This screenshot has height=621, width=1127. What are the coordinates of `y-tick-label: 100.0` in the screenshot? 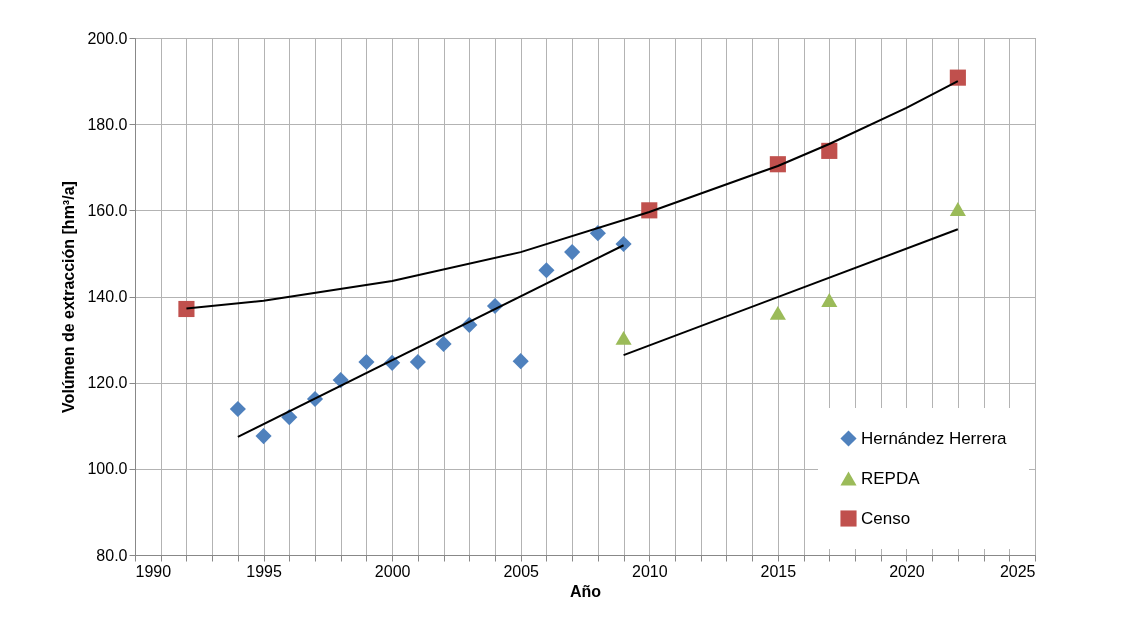 It's located at (107, 469).